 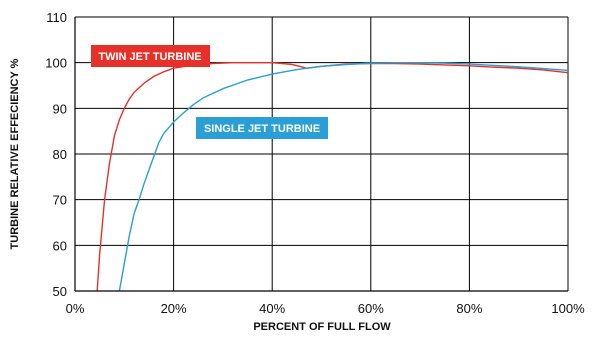 I want to click on y-axis-title: TURBINE RELATIVE EFFECIENCY %, so click(x=15, y=153).